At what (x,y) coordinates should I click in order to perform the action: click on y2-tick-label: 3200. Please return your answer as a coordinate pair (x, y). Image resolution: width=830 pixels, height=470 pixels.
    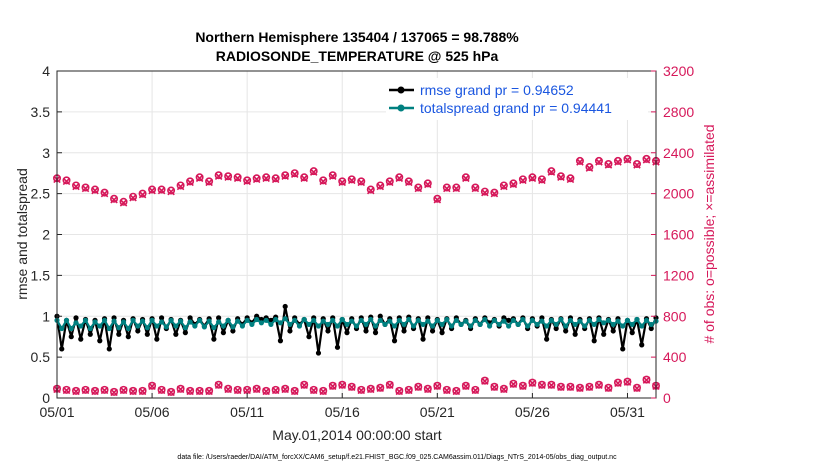
    Looking at the image, I should click on (678, 71).